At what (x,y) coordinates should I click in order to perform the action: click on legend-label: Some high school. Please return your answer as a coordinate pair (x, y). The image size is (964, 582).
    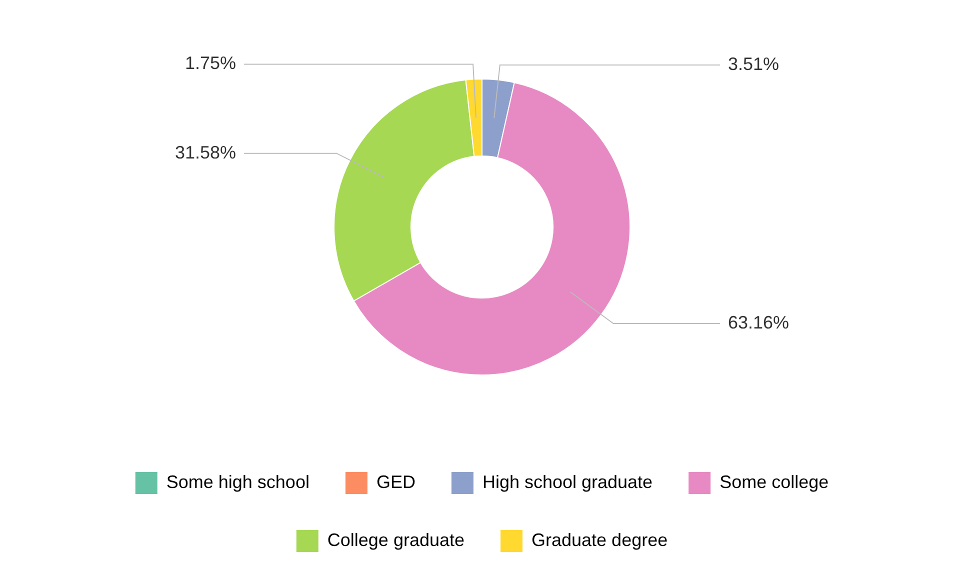
    Looking at the image, I should click on (238, 482).